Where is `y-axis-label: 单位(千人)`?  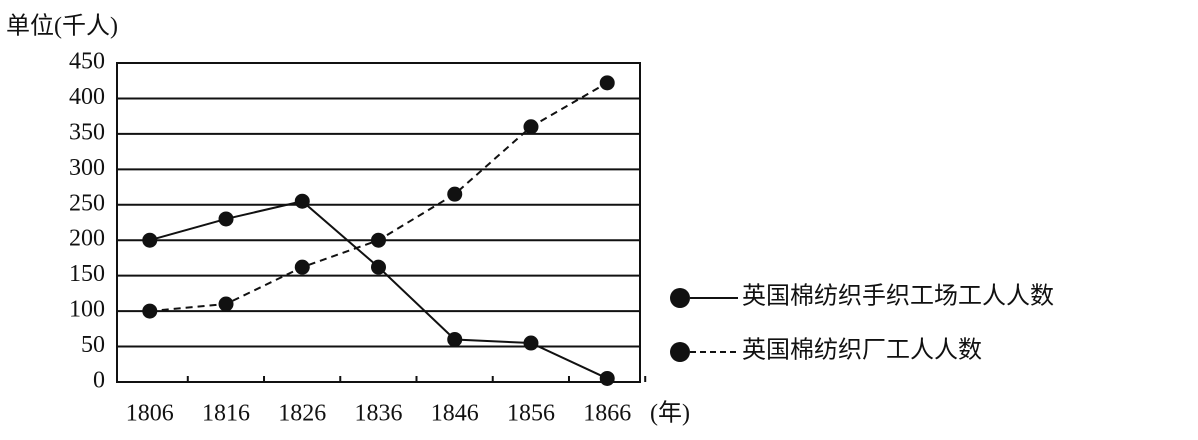
y-axis-label: 单位(千人) is located at coordinates (62, 26).